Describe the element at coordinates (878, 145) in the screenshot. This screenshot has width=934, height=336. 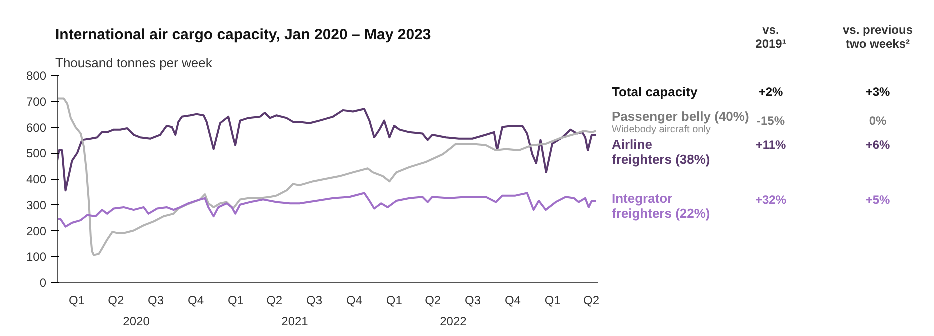
I see `text: +6%` at that location.